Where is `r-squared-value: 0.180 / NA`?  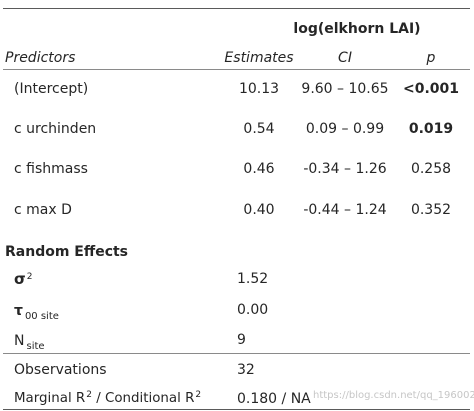
r-squared-value: 0.180 / NA is located at coordinates (274, 399).